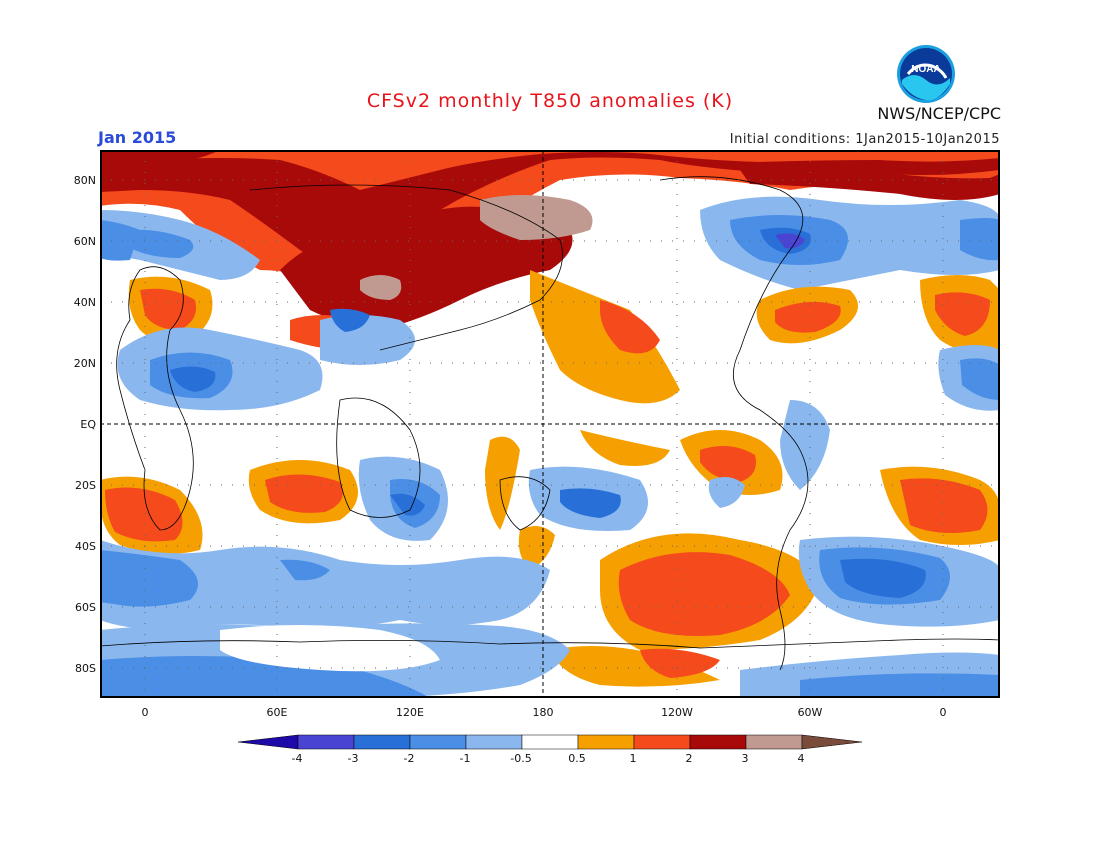 This screenshot has height=850, width=1100. Describe the element at coordinates (550, 101) in the screenshot. I see `chart-title: CFSv2 monthly T850 anomalies (K)` at that location.